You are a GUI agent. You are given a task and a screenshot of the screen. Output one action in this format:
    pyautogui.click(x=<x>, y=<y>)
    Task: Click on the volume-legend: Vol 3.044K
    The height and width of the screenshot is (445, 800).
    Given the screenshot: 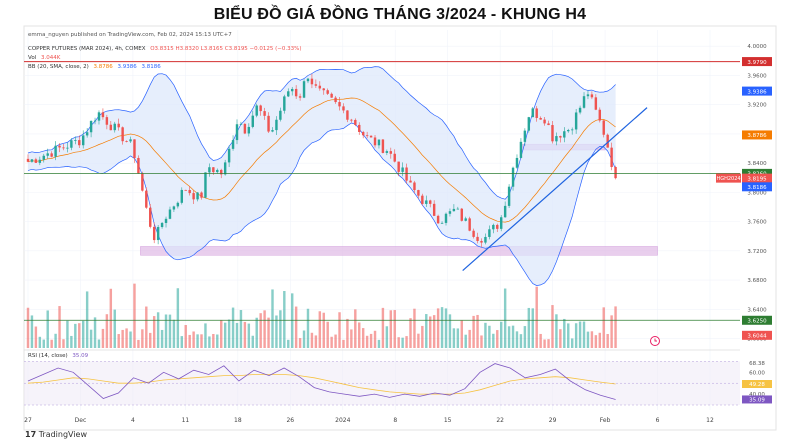 What is the action you would take?
    pyautogui.click(x=44, y=58)
    